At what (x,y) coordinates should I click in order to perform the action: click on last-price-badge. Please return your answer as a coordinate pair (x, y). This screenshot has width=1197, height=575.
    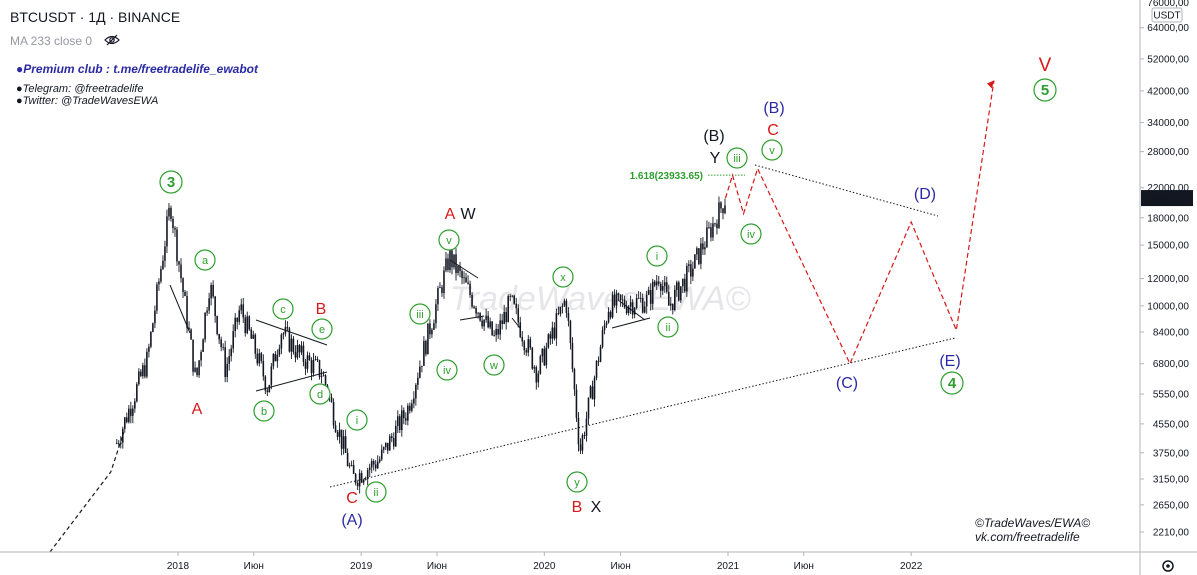
    Looking at the image, I should click on (1167, 198).